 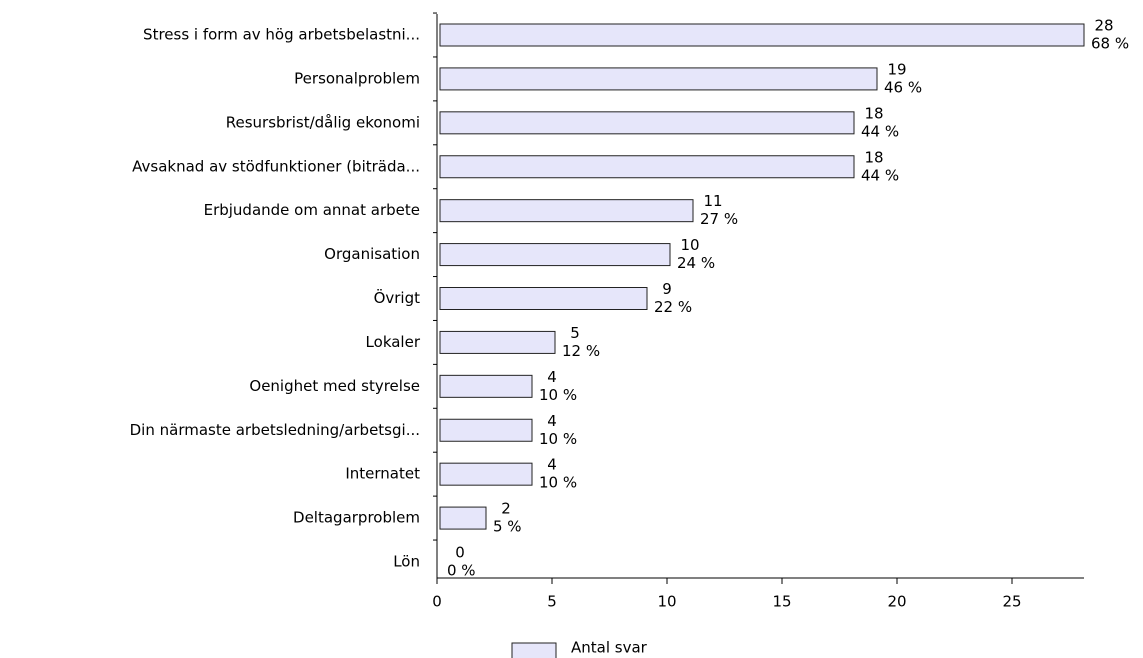 What do you see at coordinates (382, 474) in the screenshot?
I see `y-tick-label: Internatet` at bounding box center [382, 474].